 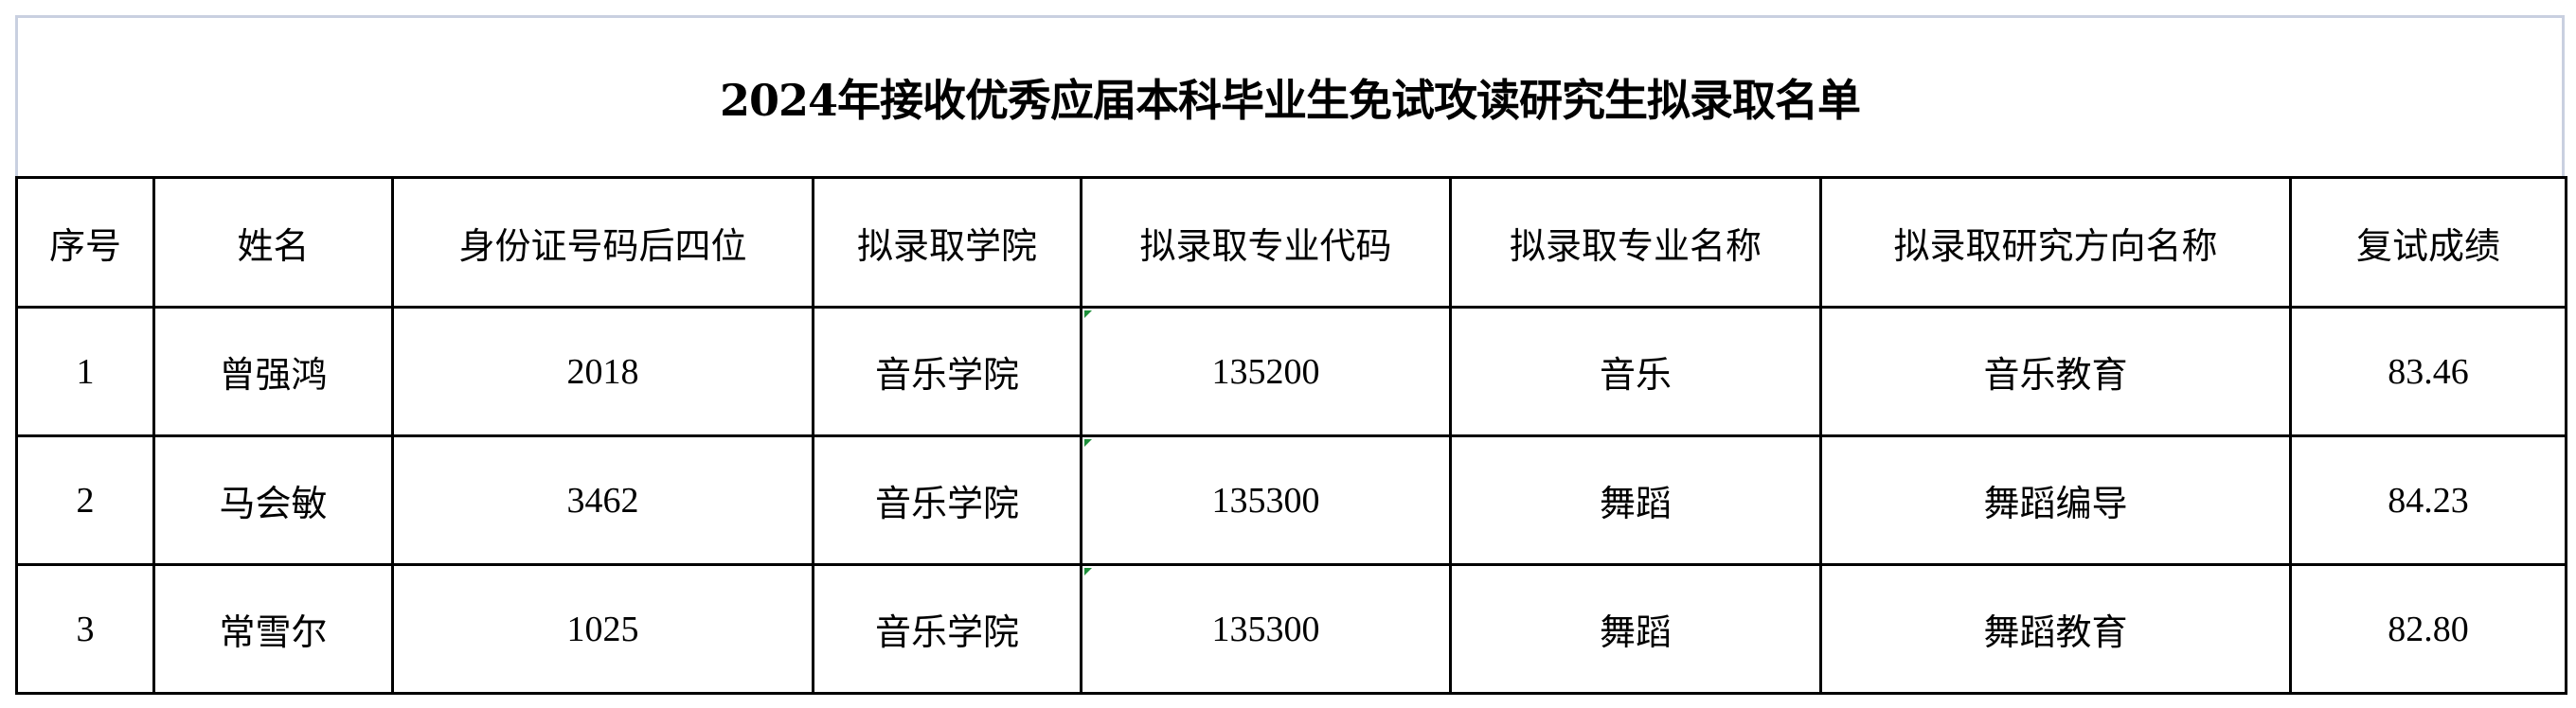 I want to click on cell-major-code-text: 135200, so click(x=1265, y=371).